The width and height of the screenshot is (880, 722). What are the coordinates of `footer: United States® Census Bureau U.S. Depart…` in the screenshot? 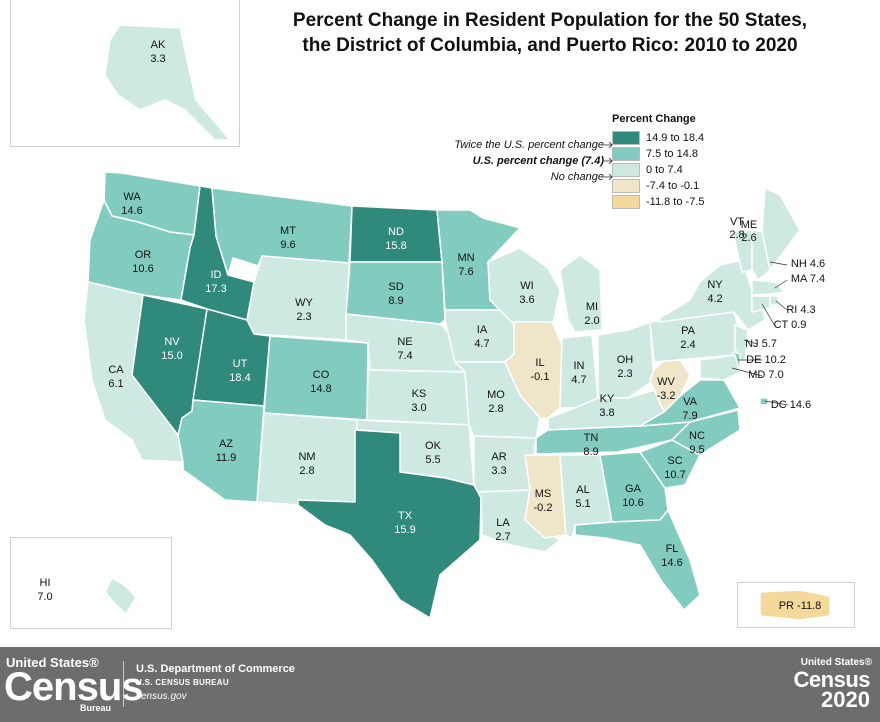 It's located at (440, 684).